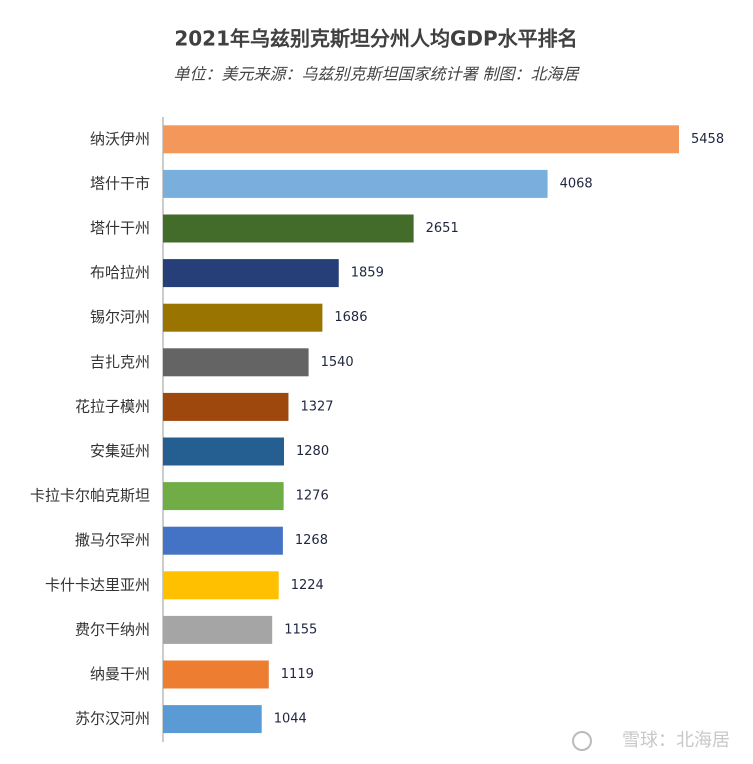 Image resolution: width=753 pixels, height=764 pixels. Describe the element at coordinates (311, 540) in the screenshot. I see `value-label: 1268` at that location.